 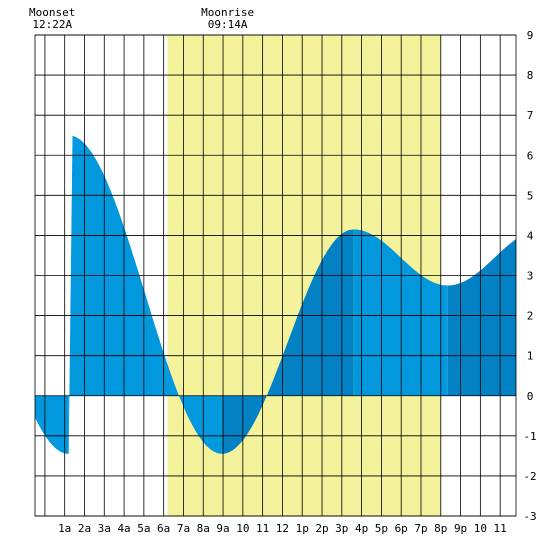 I want to click on y-tick-label: -3, so click(x=529, y=516).